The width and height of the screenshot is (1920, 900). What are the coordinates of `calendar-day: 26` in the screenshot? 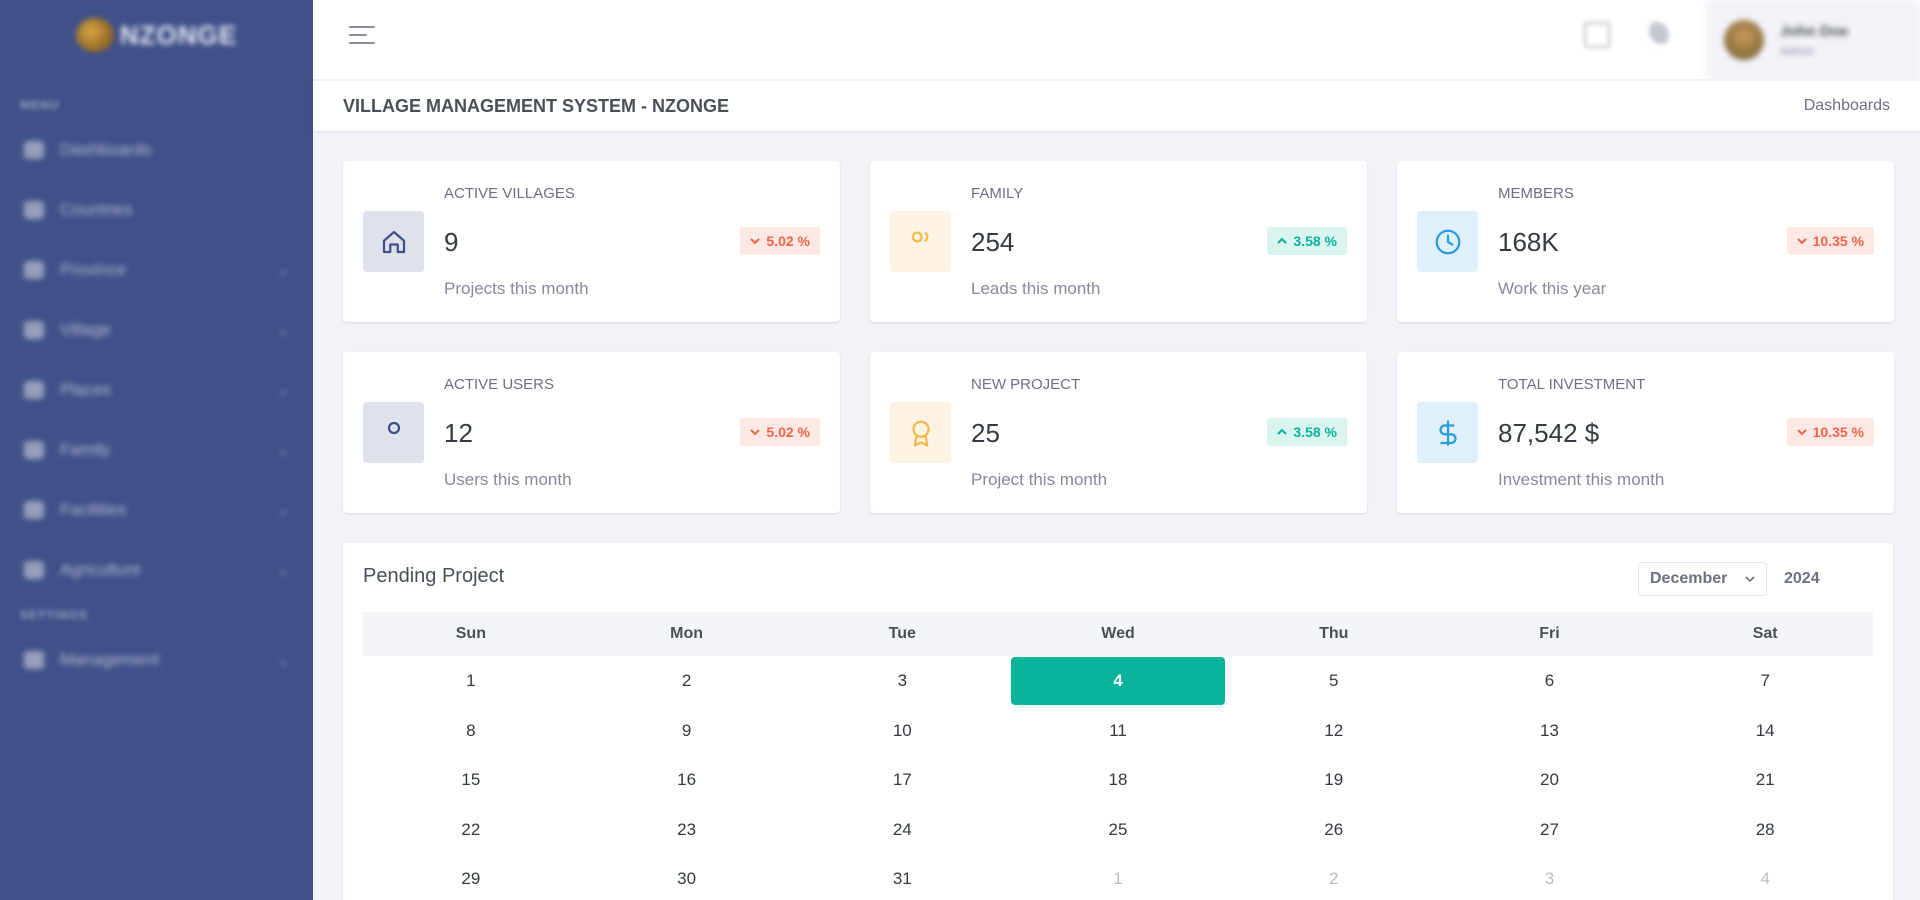 It's located at (1334, 829).